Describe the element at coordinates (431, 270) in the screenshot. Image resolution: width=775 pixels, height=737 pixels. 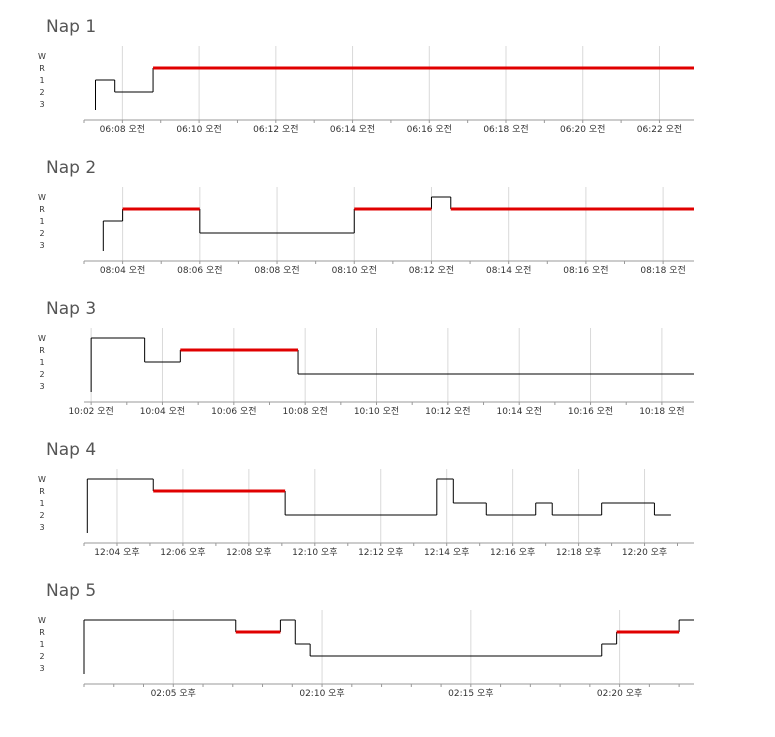
I see `x-tick-label: 08:12 오전` at that location.